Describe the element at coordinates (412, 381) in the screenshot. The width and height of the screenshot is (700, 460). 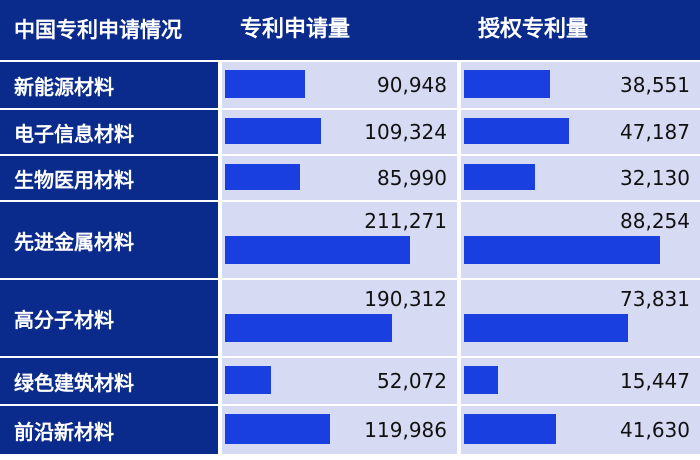
I see `applications-value-label: 52,072` at that location.